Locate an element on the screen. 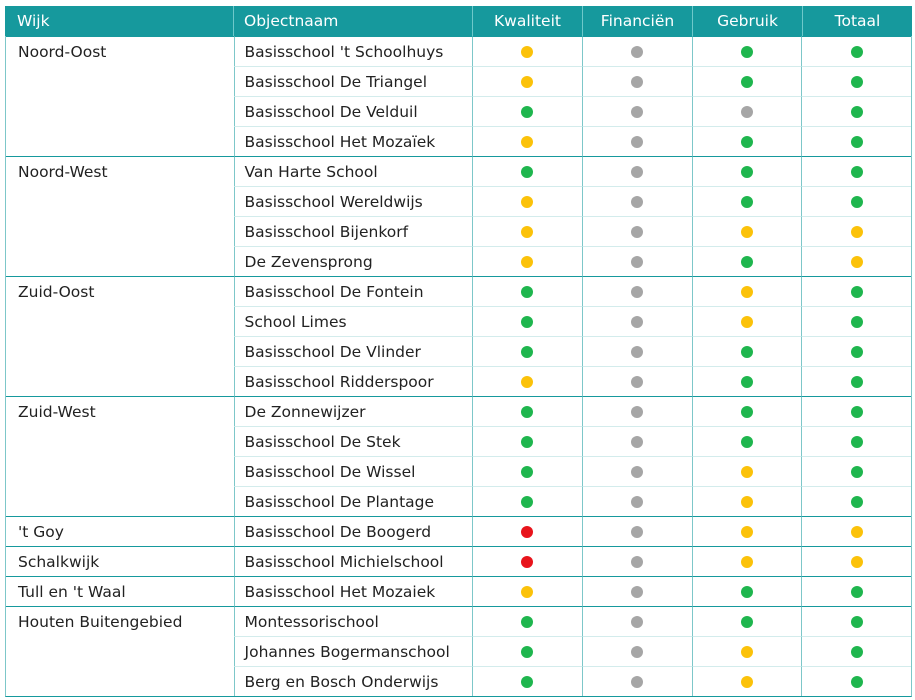  cell-objectnaam: Basisschool De Fontein is located at coordinates (353, 291).